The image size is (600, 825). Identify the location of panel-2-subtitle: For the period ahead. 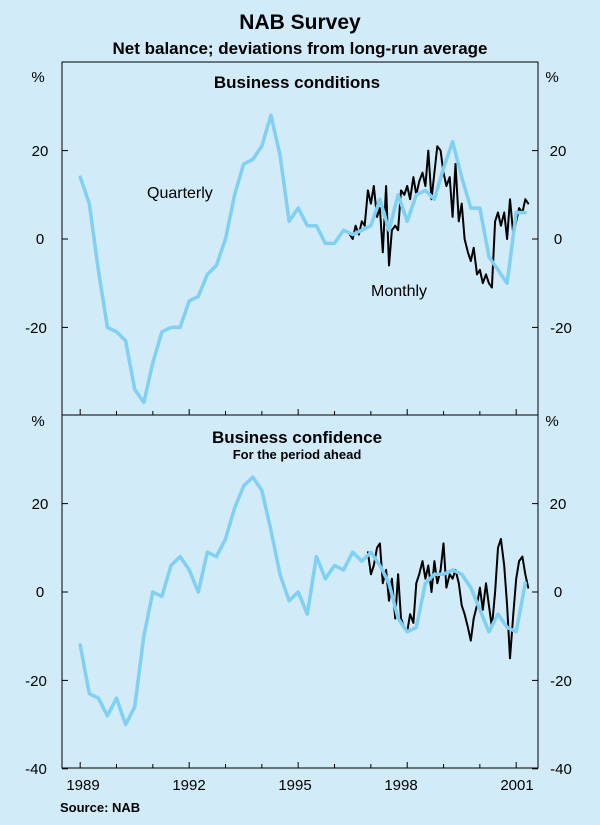
(297, 454).